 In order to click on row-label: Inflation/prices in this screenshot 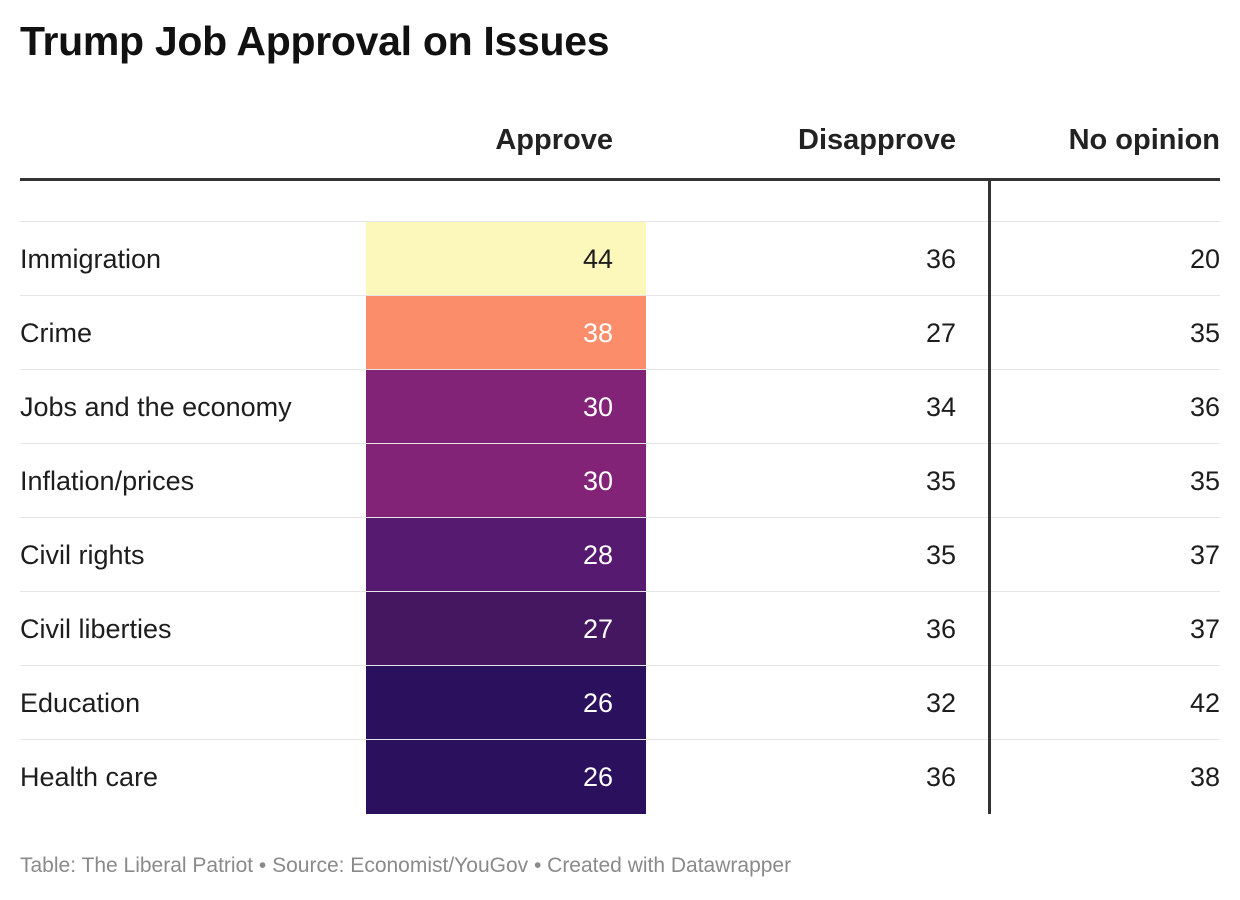, I will do `click(107, 481)`.